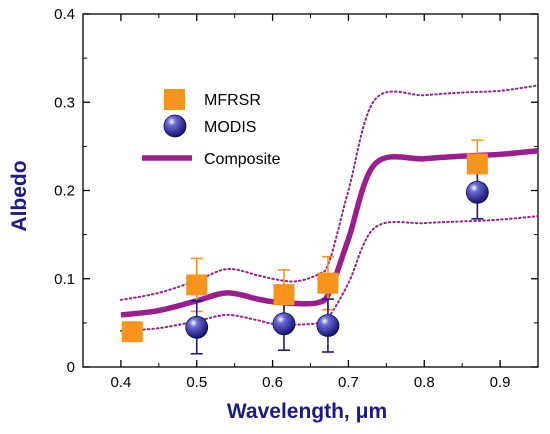 The image size is (550, 434). What do you see at coordinates (232, 100) in the screenshot?
I see `legend-label-mfrsr: MFRSR` at bounding box center [232, 100].